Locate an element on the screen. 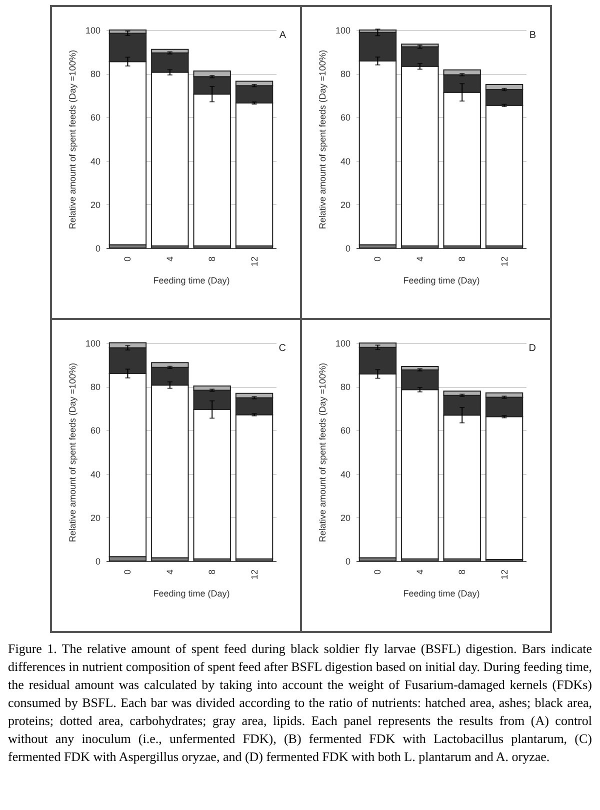 The height and width of the screenshot is (810, 600). chart-title: A is located at coordinates (282, 35).